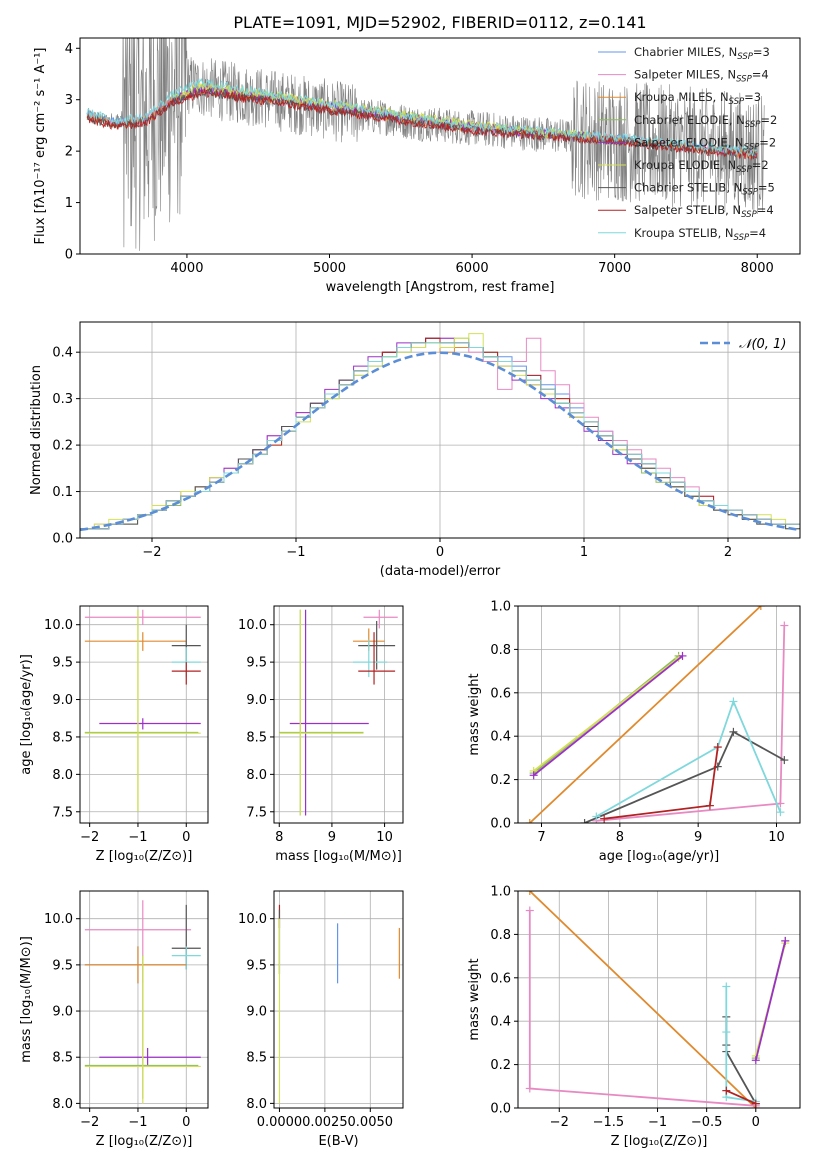 The height and width of the screenshot is (1170, 819). I want to click on y-tick-label: 8.0, so click(62, 775).